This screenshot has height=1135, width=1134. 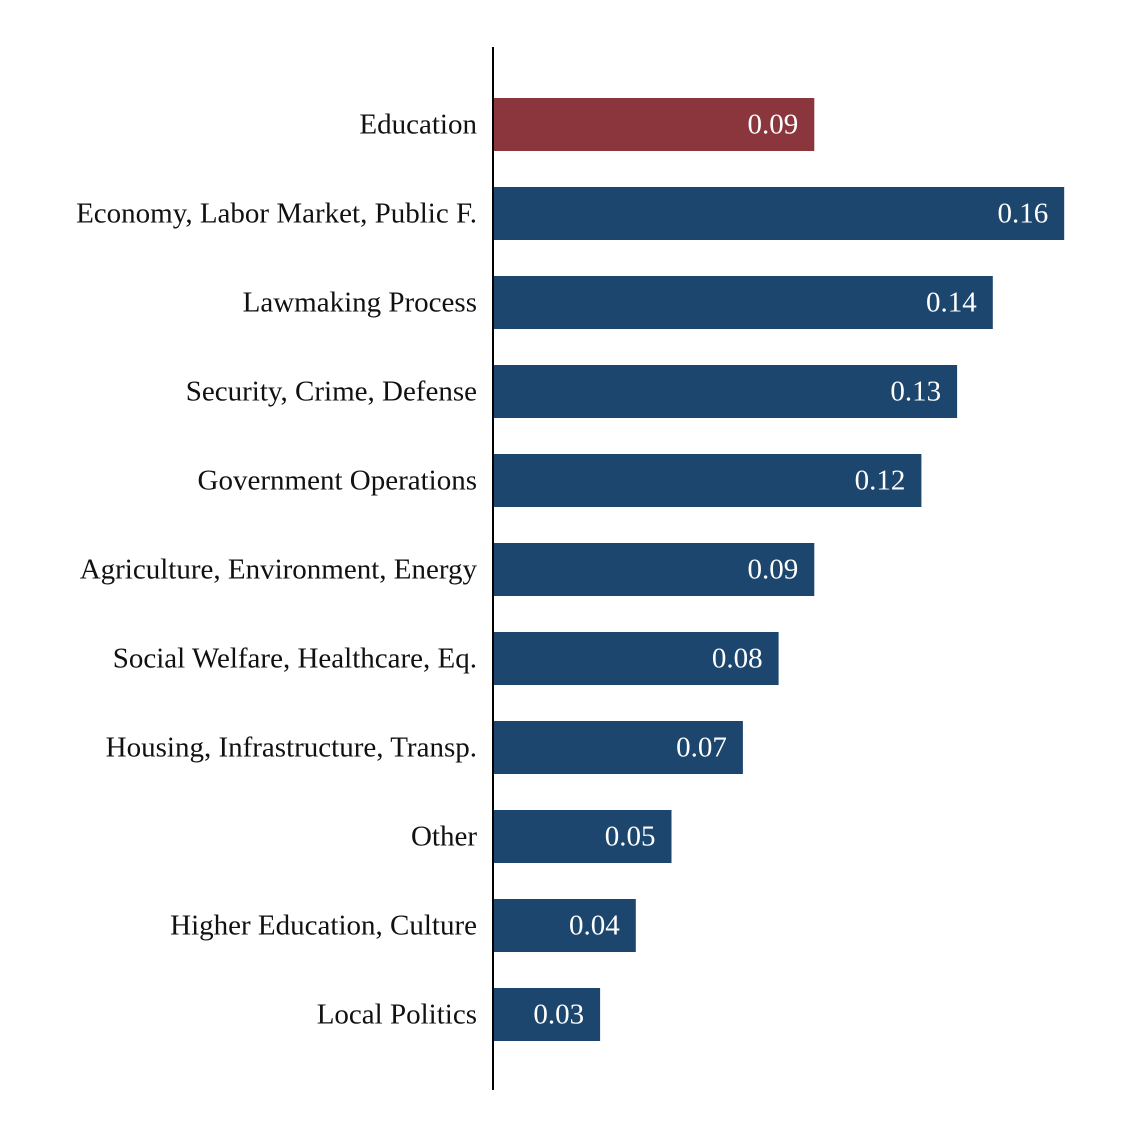 What do you see at coordinates (279, 570) in the screenshot?
I see `category-label: Agriculture, Environment, Energy` at bounding box center [279, 570].